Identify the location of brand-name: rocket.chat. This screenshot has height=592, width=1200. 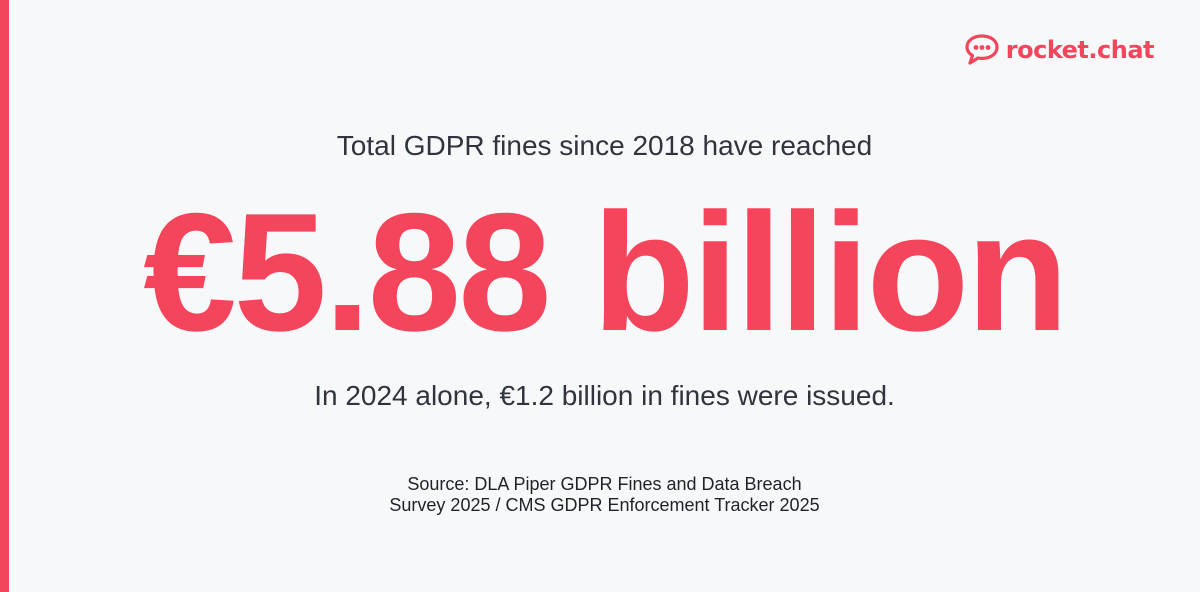
(1080, 50).